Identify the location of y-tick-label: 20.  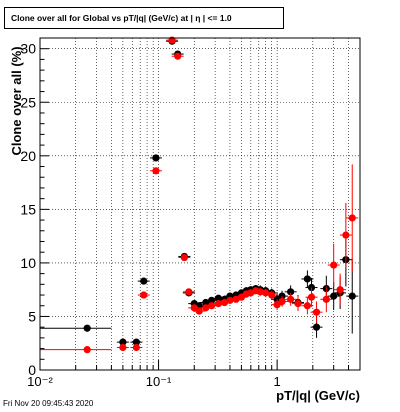
(28, 156).